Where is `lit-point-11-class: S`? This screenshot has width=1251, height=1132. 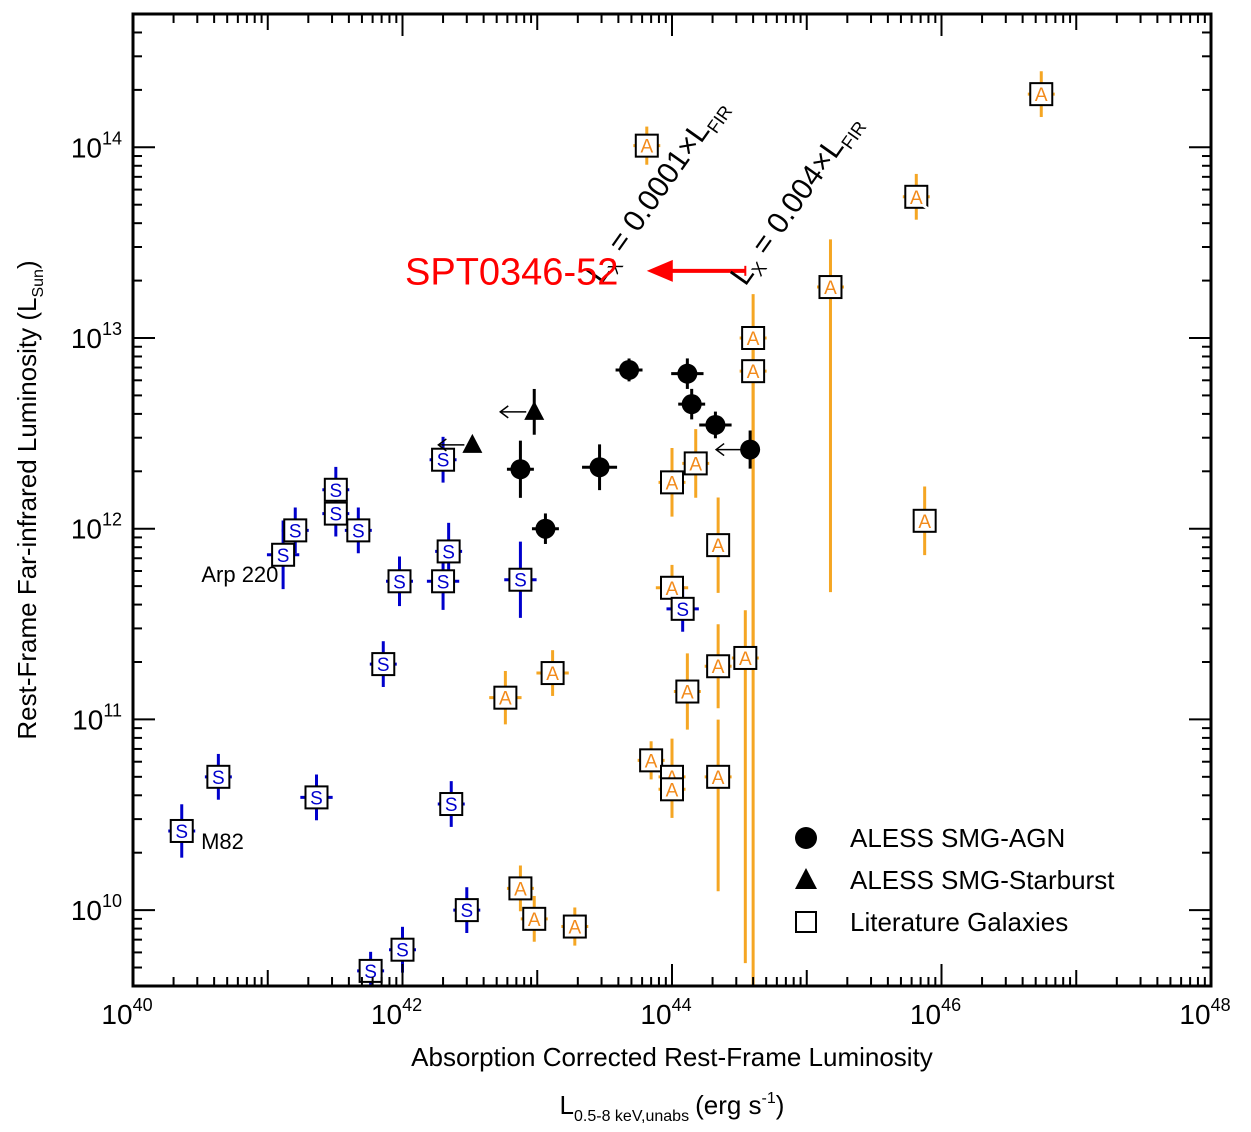
lit-point-11-class: S is located at coordinates (682, 610).